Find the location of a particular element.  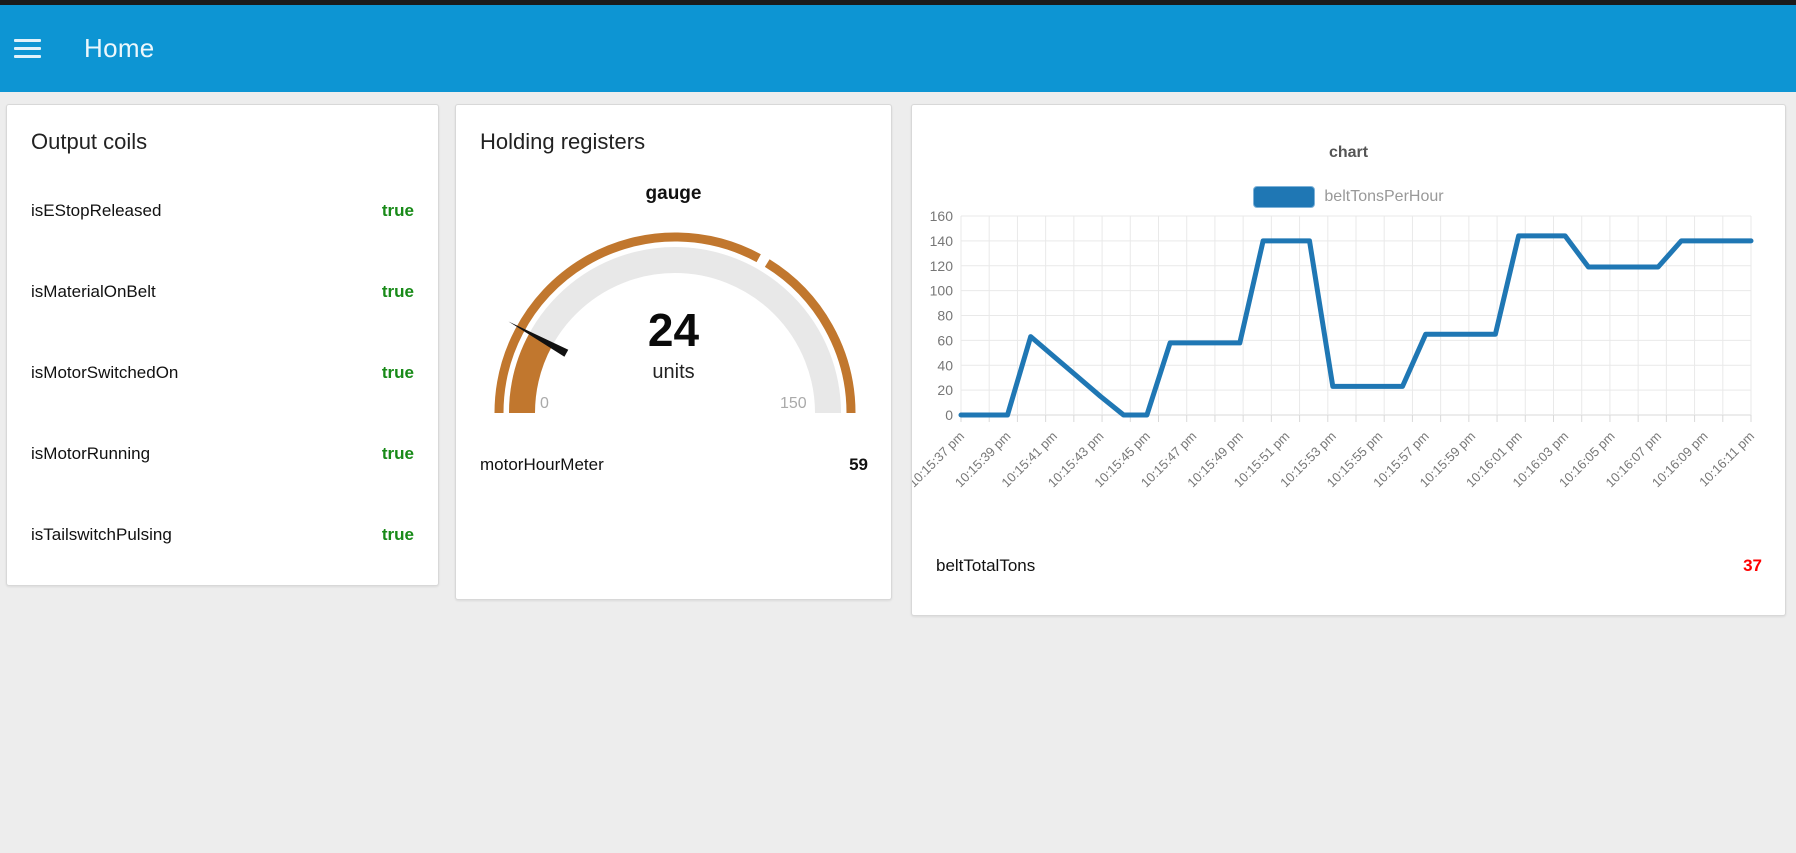

coil-row: isMaterialOnBelt true is located at coordinates (222, 291).